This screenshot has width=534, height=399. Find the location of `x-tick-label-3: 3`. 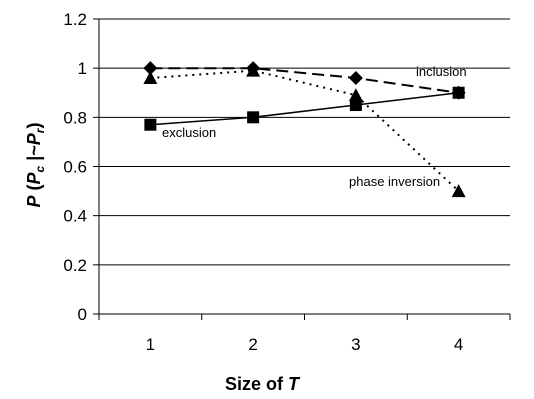

x-tick-label-3: 3 is located at coordinates (355, 344).